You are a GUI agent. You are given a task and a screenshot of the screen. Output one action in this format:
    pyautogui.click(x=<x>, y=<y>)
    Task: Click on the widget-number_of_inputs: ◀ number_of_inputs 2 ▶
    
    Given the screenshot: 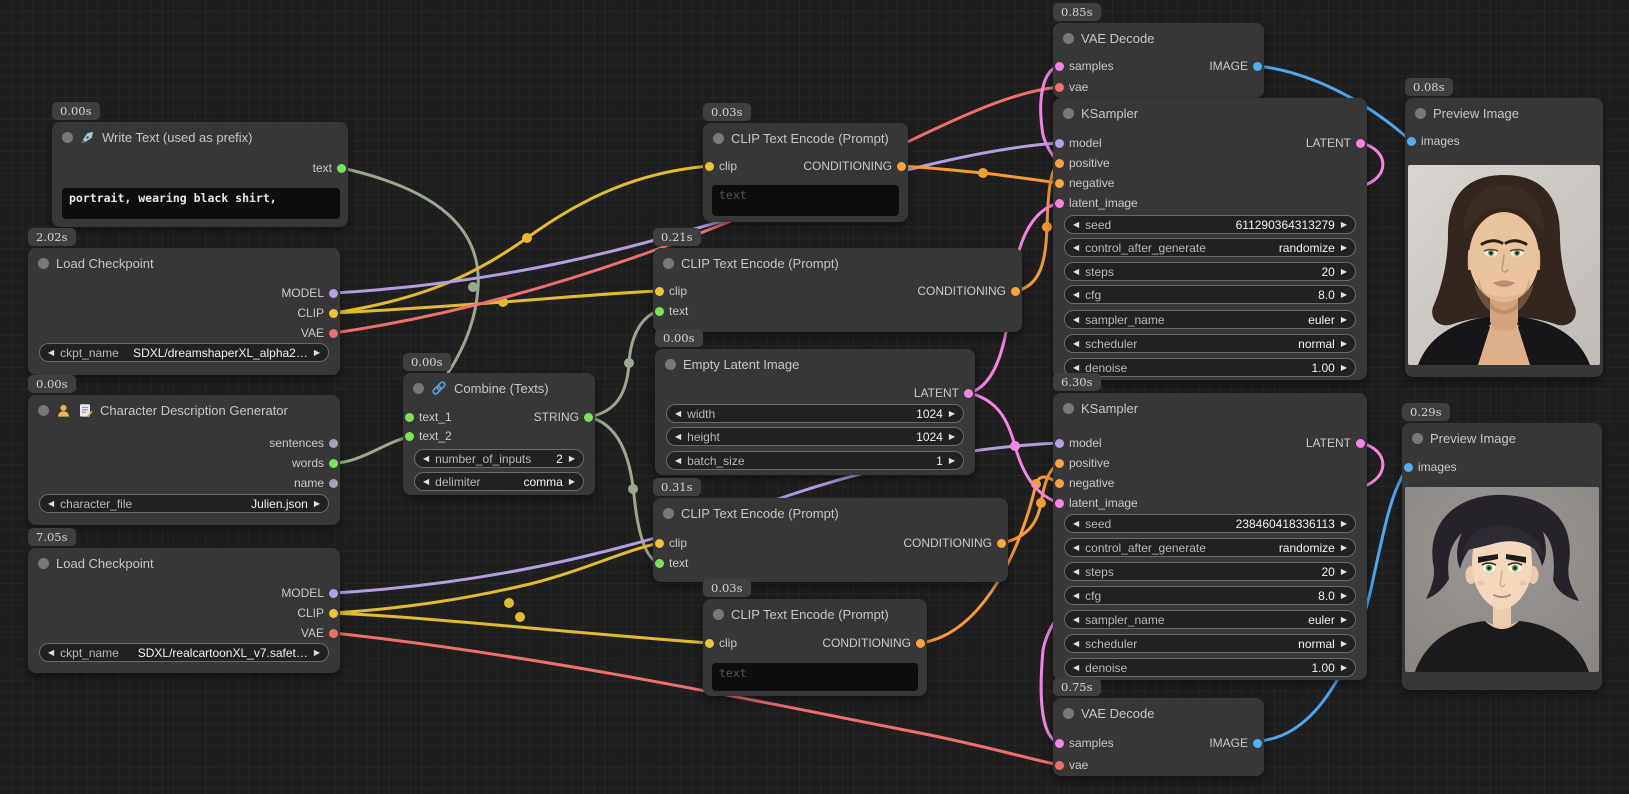 What is the action you would take?
    pyautogui.click(x=499, y=458)
    